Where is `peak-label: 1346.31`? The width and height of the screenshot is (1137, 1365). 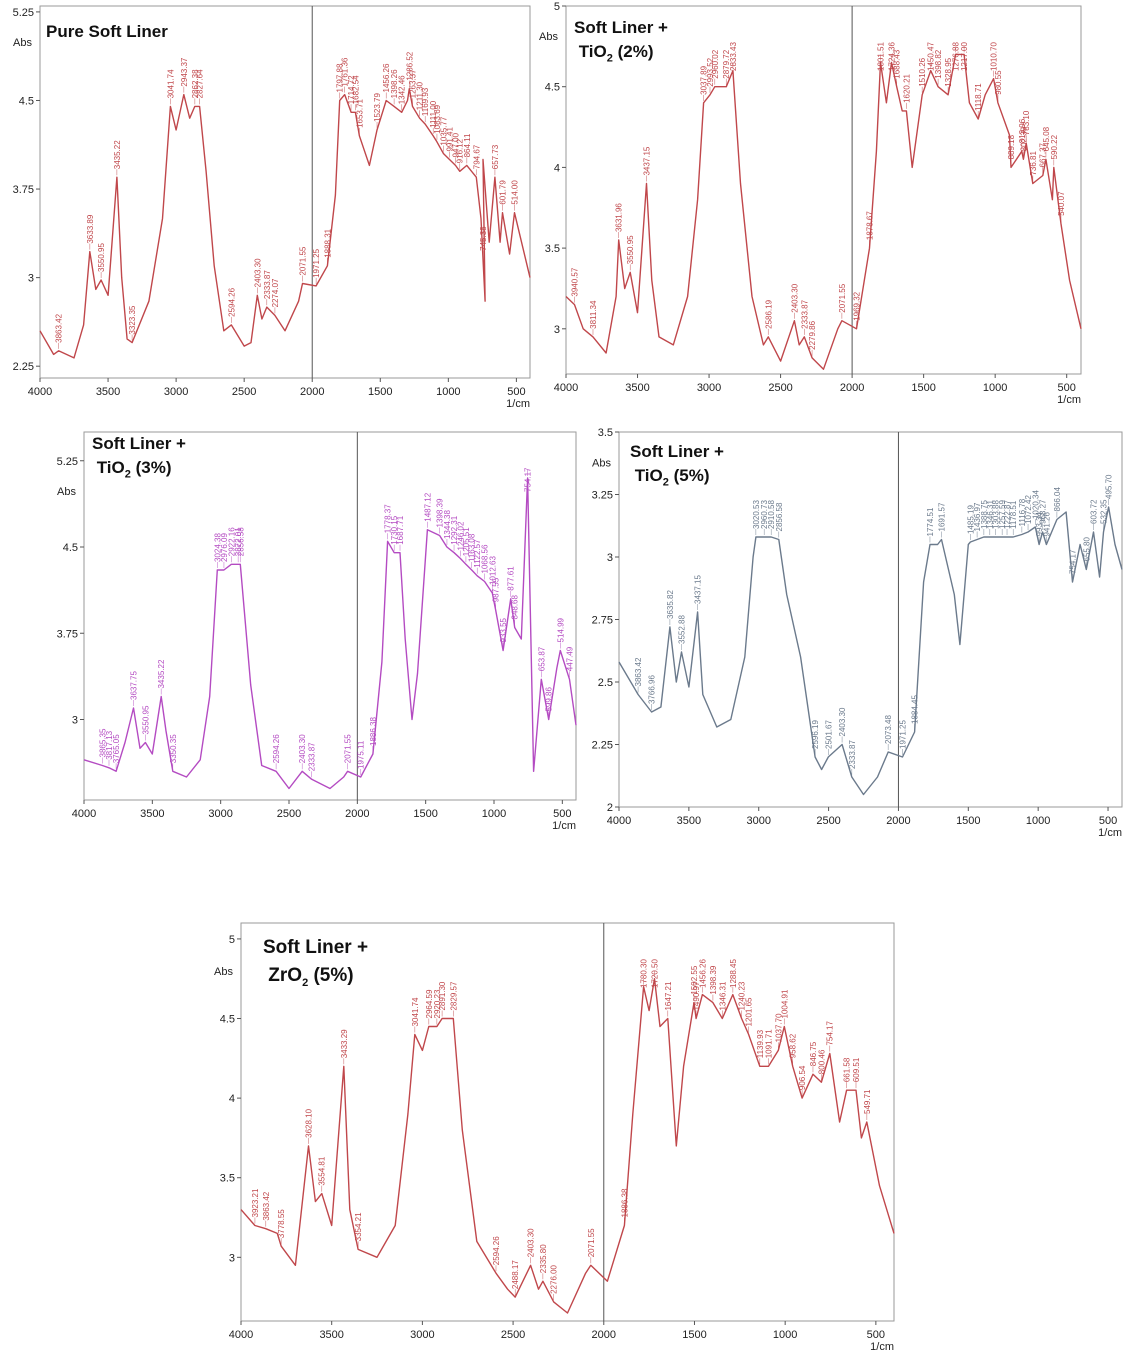 peak-label: 1346.31 is located at coordinates (990, 514).